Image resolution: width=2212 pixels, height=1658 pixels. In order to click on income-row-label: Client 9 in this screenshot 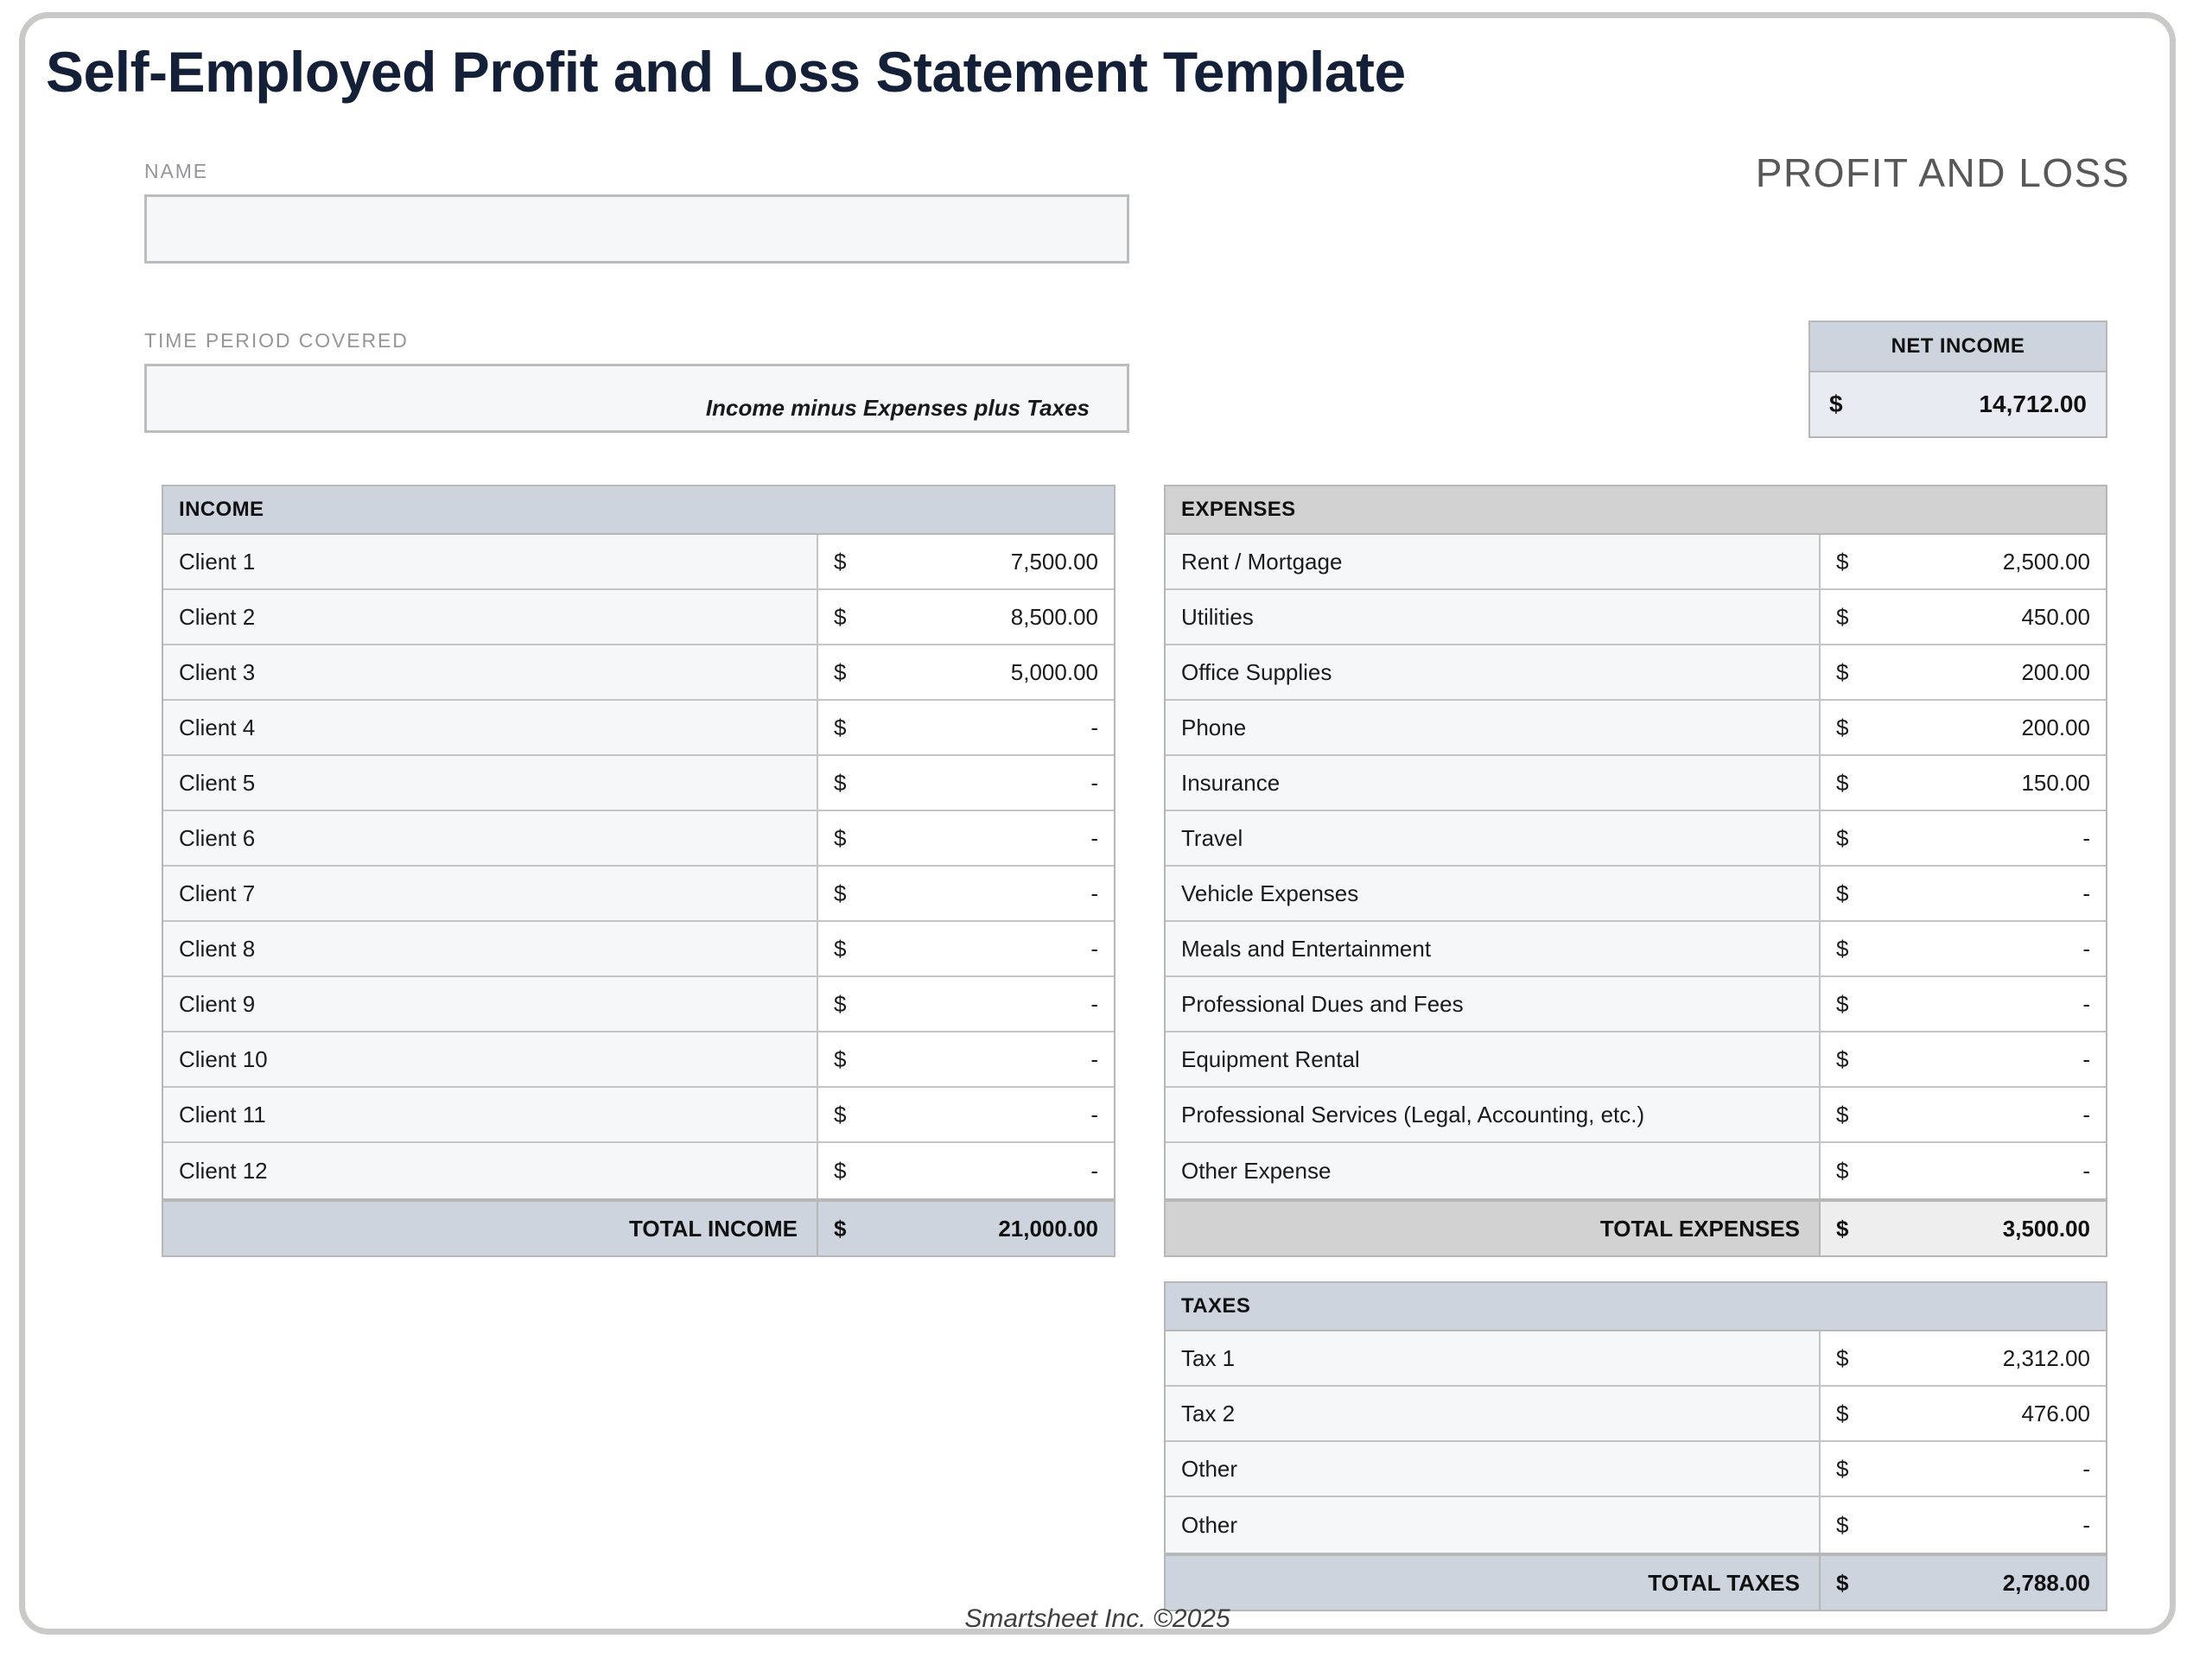, I will do `click(490, 1004)`.